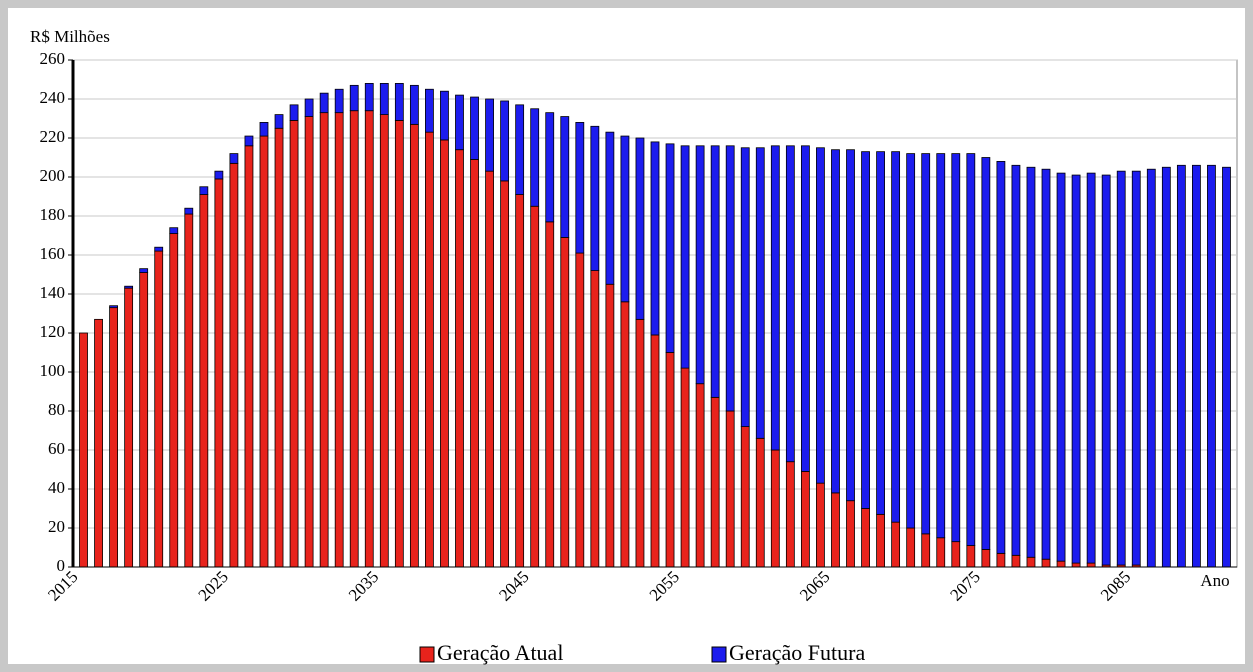 Image resolution: width=1253 pixels, height=672 pixels. I want to click on y-tick-label: 140, so click(53, 292).